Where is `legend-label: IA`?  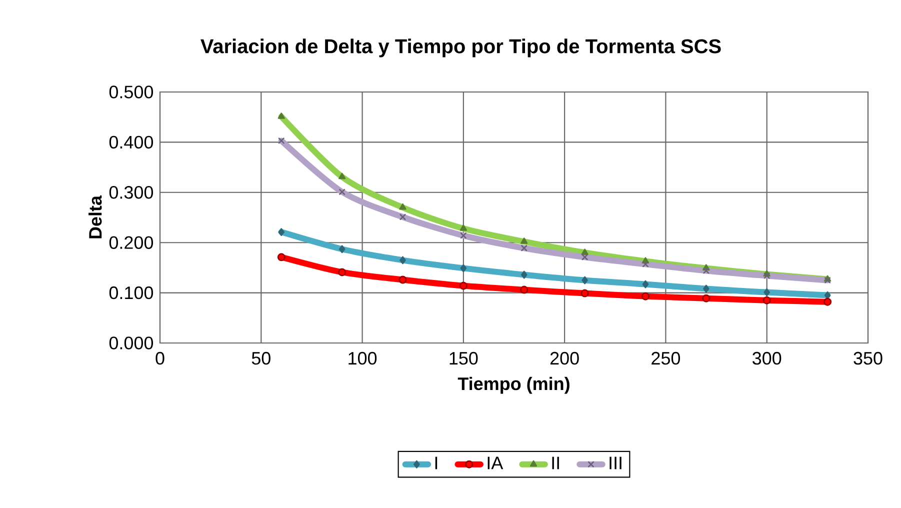 legend-label: IA is located at coordinates (496, 463).